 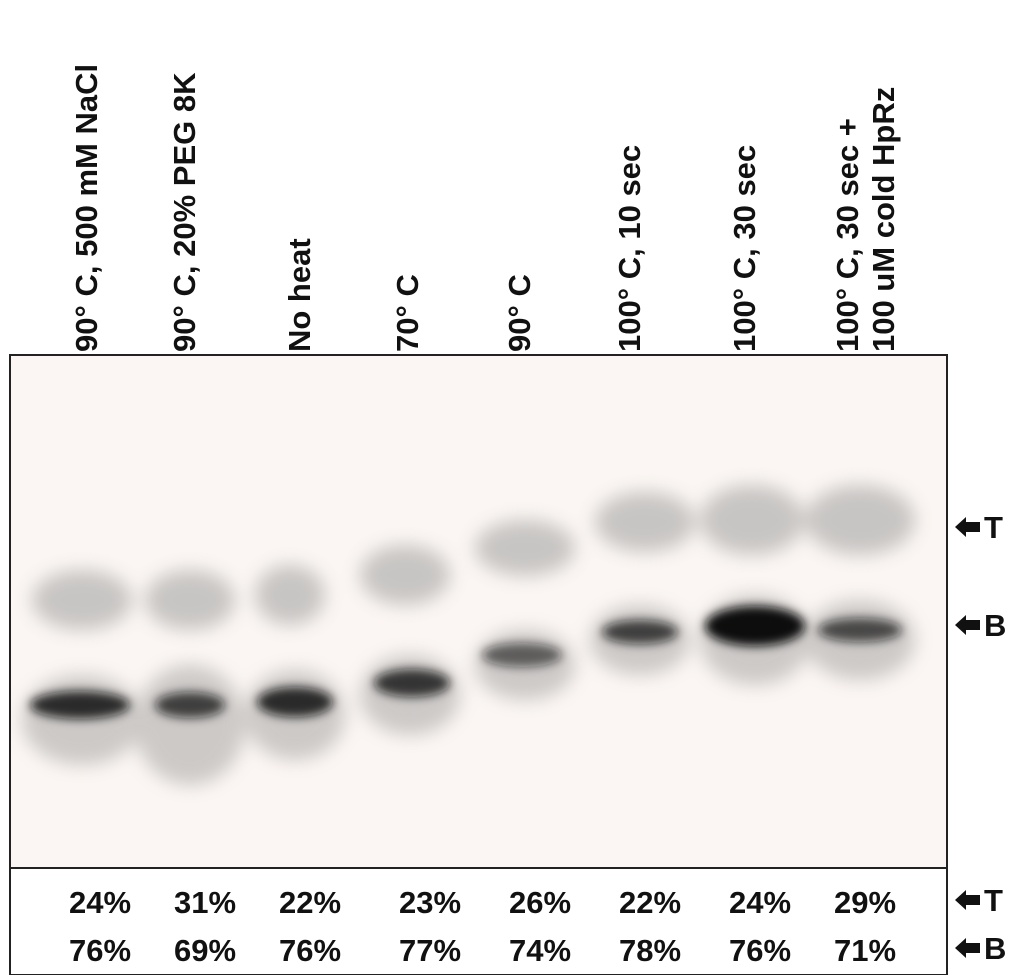 What do you see at coordinates (980, 625) in the screenshot?
I see `gel-marker-b: B` at bounding box center [980, 625].